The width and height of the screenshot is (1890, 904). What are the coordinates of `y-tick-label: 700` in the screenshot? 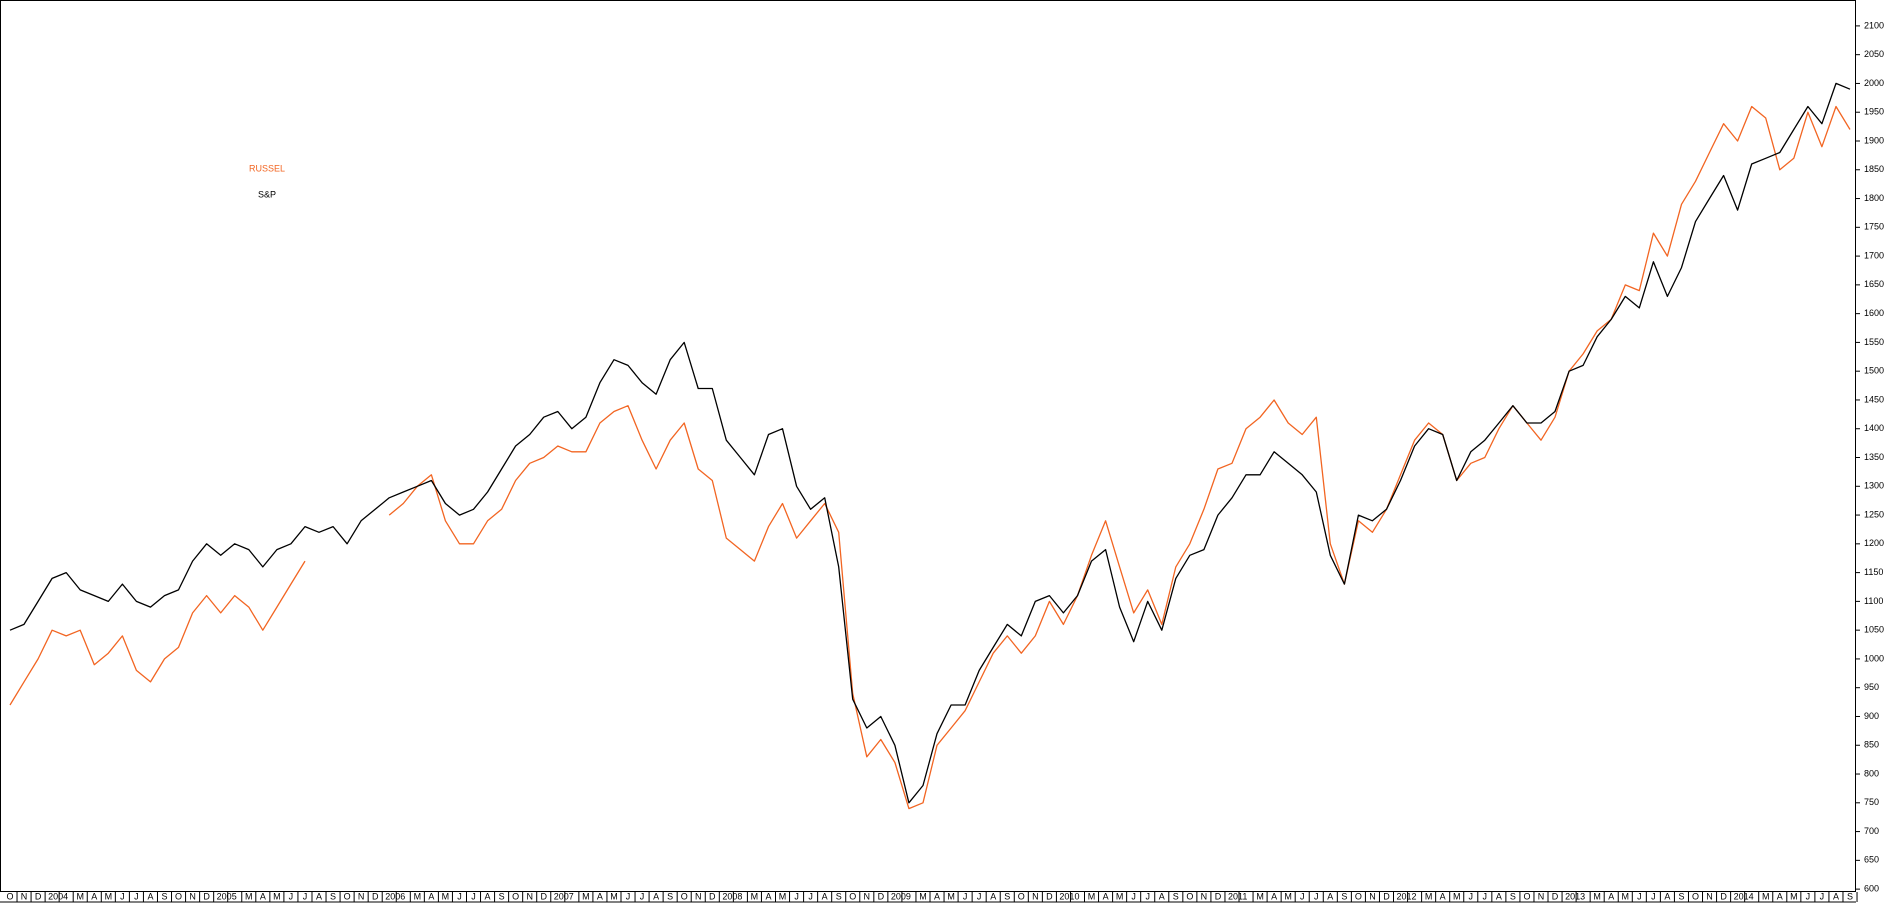 It's located at (1871, 831).